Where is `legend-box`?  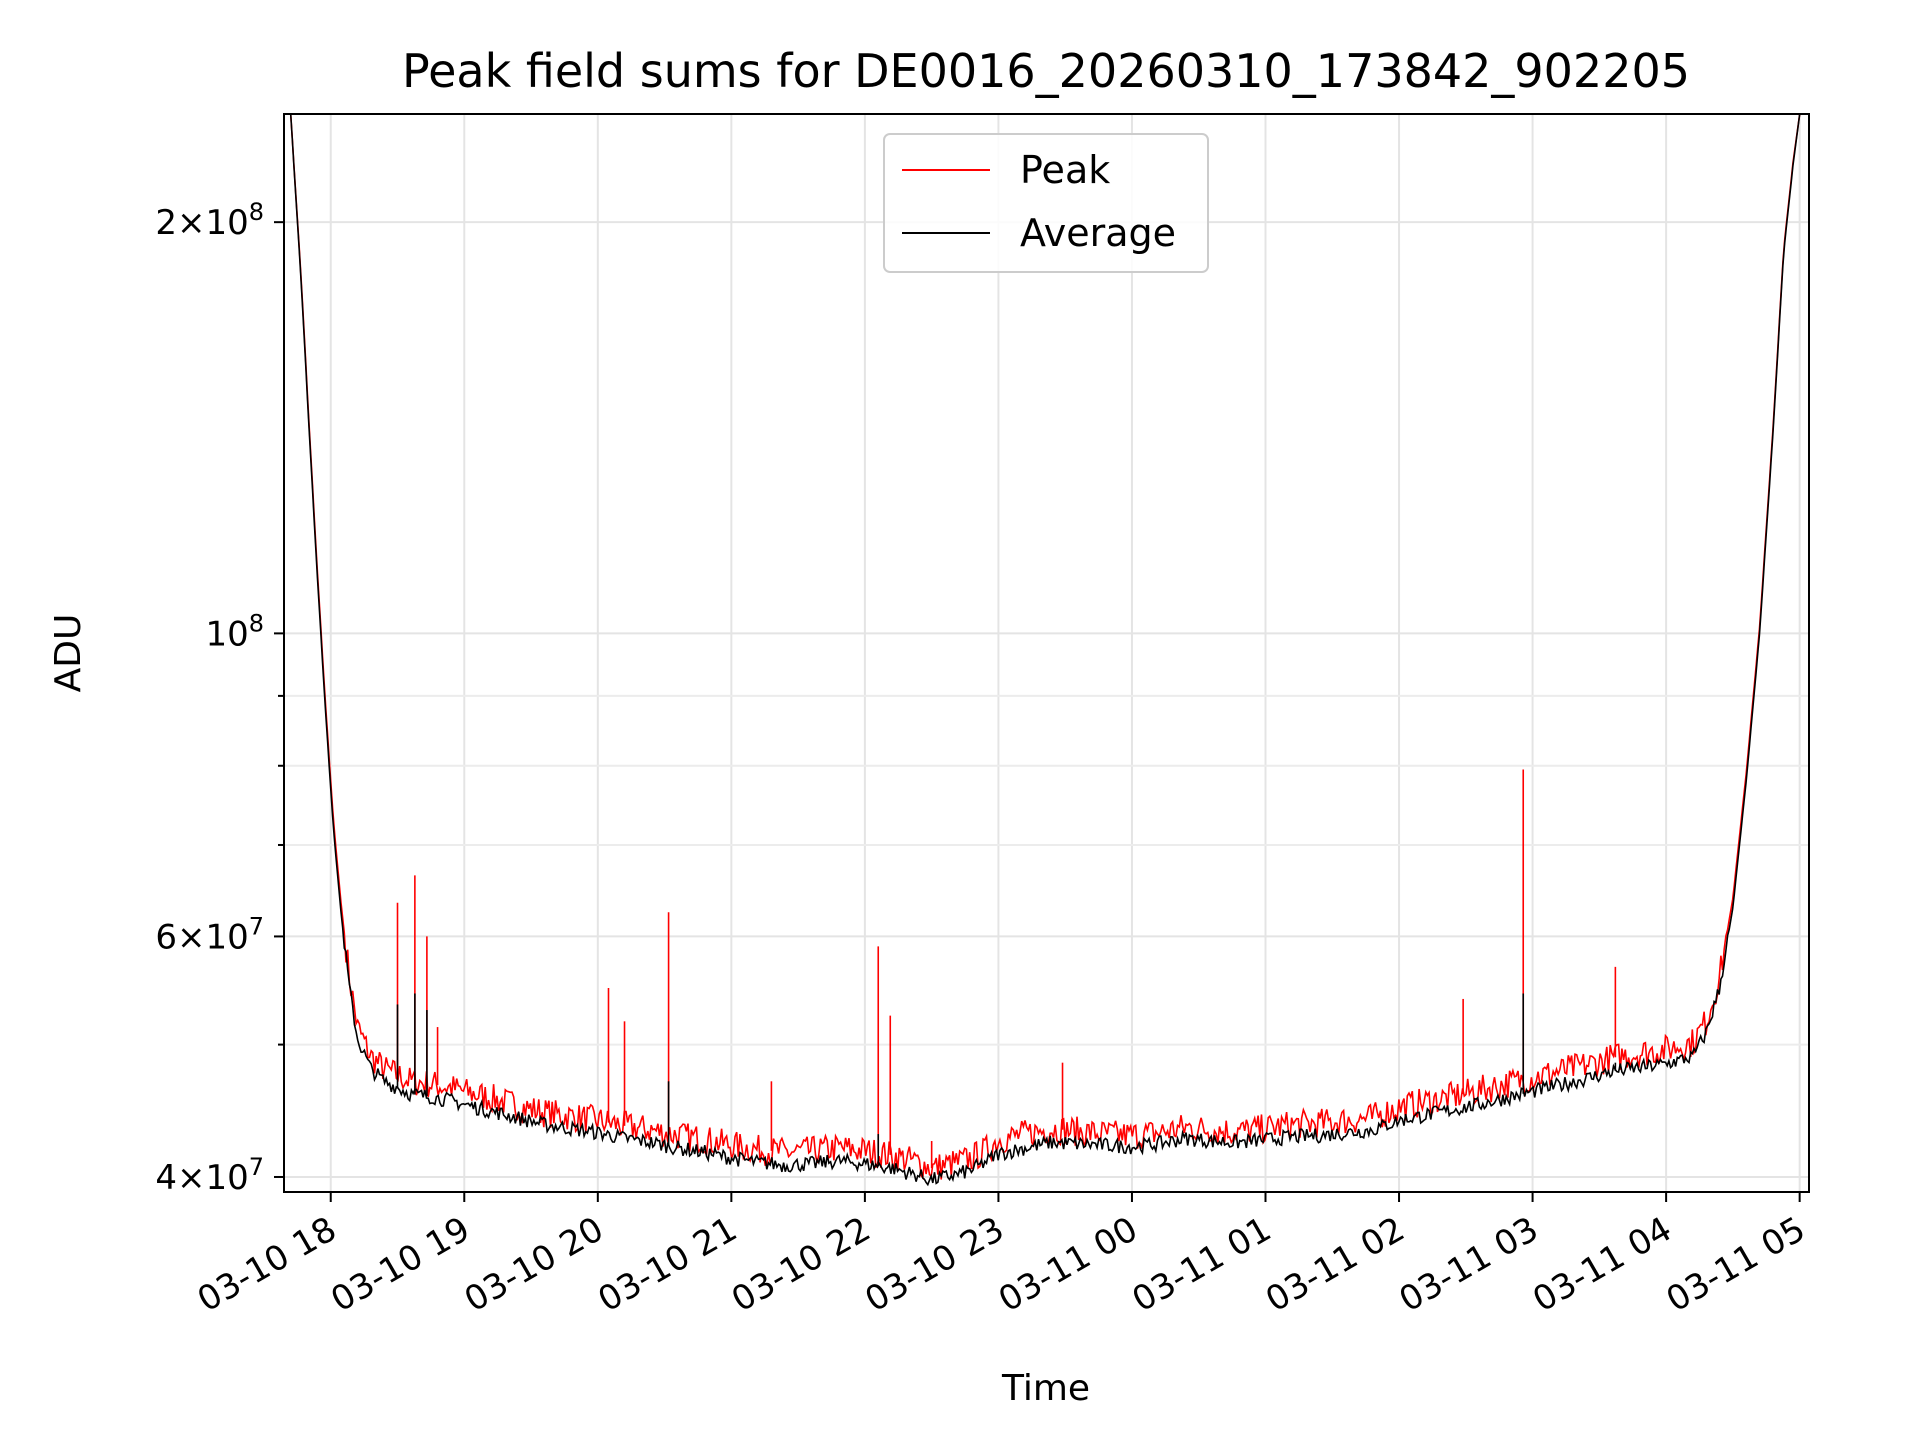 legend-box is located at coordinates (1046, 203).